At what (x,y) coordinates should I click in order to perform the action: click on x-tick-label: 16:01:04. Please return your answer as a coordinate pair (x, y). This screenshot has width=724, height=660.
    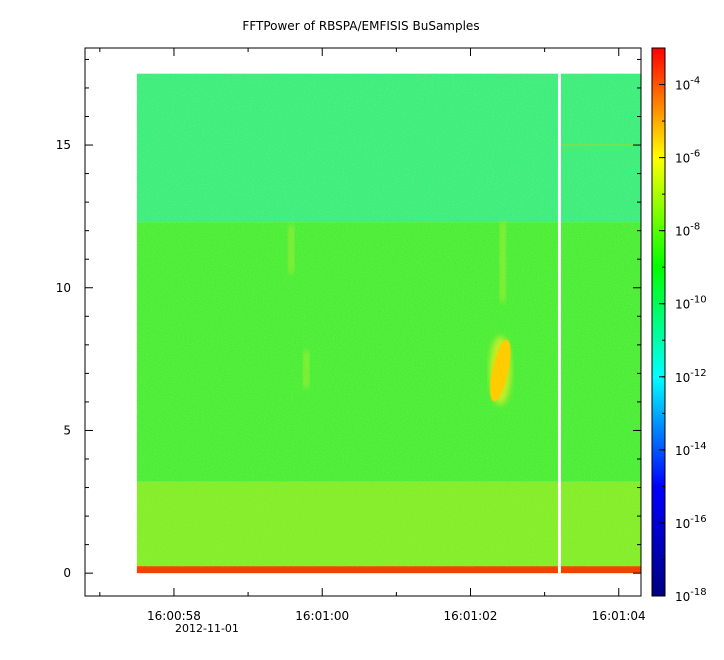
    Looking at the image, I should click on (619, 616).